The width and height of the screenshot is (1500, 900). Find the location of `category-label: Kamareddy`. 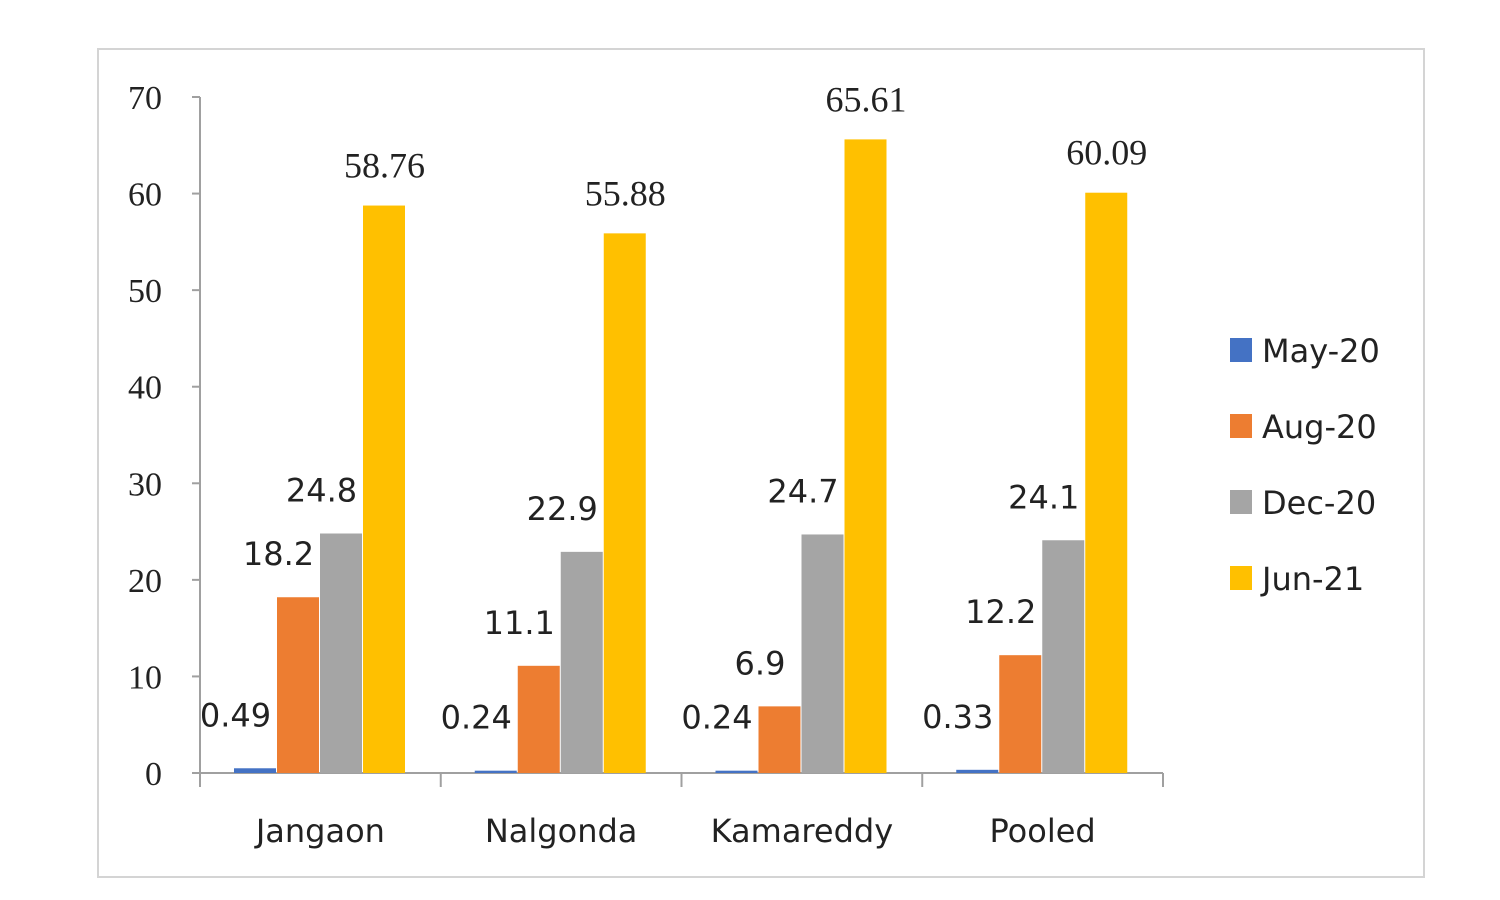

category-label: Kamareddy is located at coordinates (802, 831).